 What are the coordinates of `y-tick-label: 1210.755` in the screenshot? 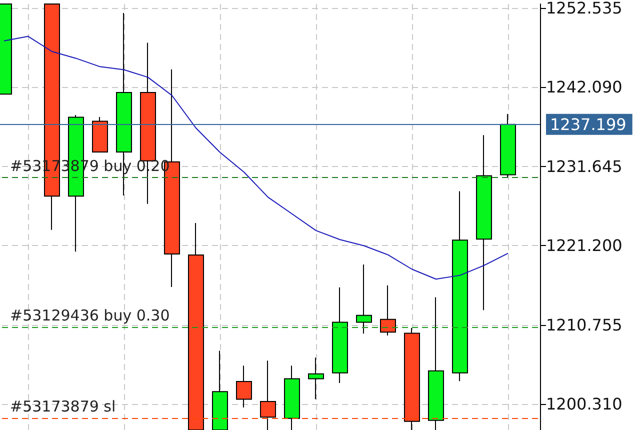 It's located at (584, 324).